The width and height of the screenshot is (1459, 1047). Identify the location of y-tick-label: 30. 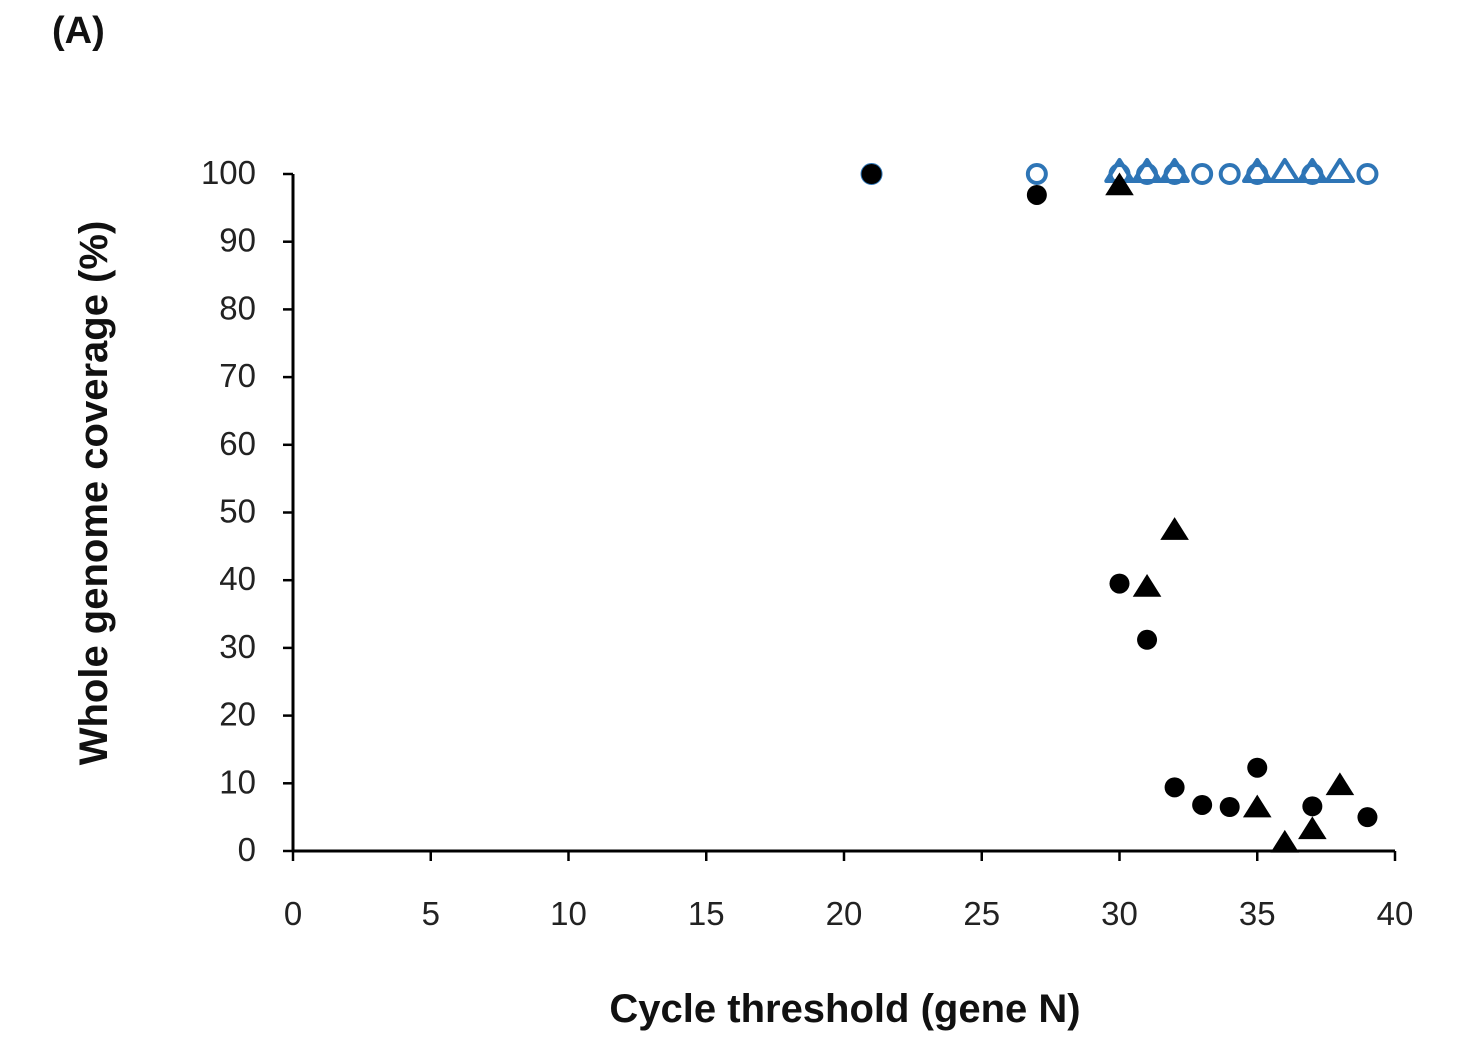
(237, 646).